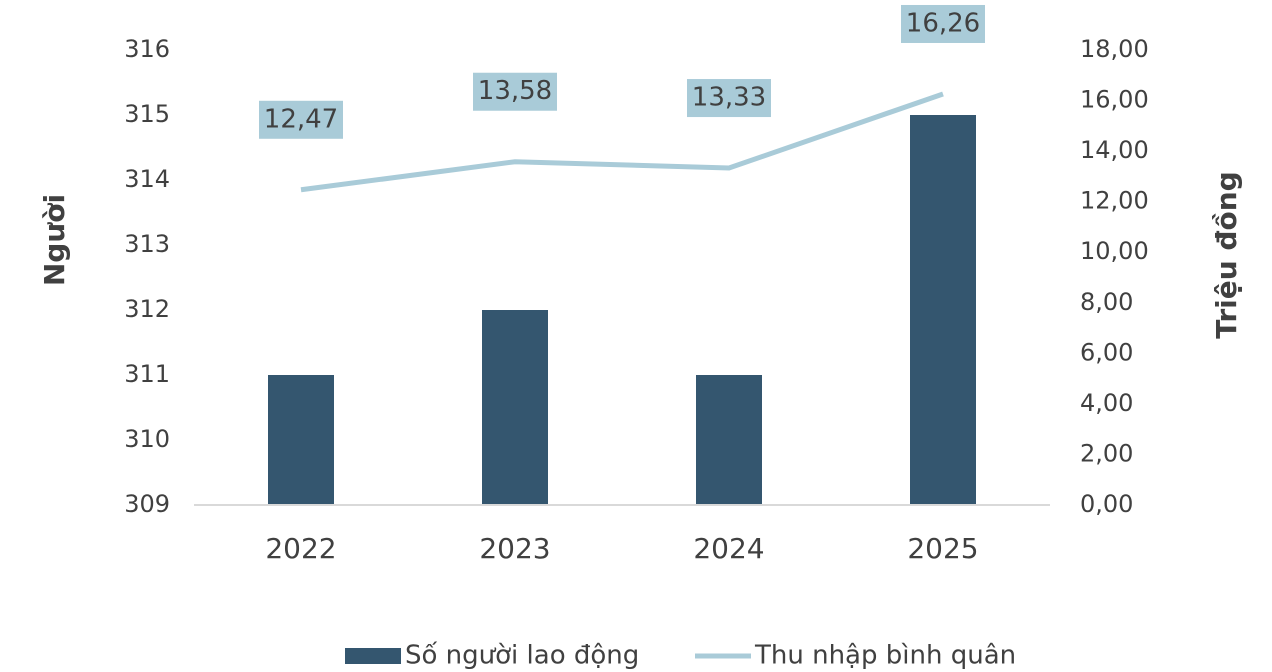  What do you see at coordinates (147, 439) in the screenshot?
I see `y-tick-label: 310` at bounding box center [147, 439].